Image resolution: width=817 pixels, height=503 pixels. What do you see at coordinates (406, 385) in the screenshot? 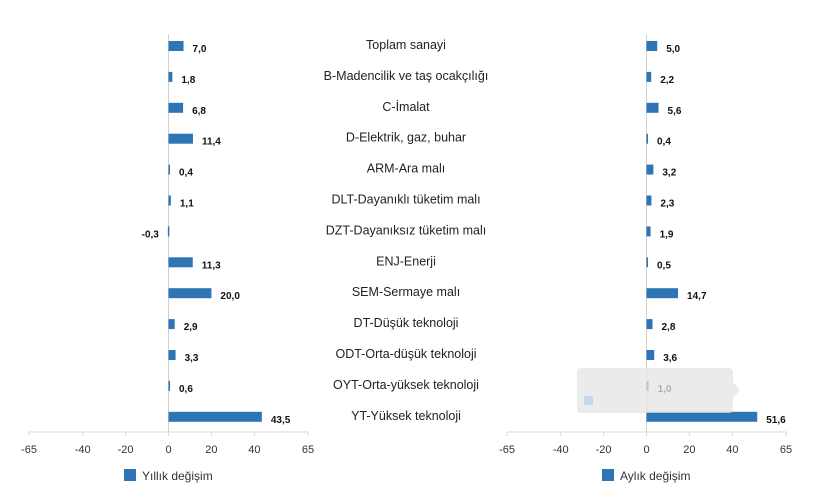
I see `category-label: OYT-Orta-yüksek teknoloji` at bounding box center [406, 385].